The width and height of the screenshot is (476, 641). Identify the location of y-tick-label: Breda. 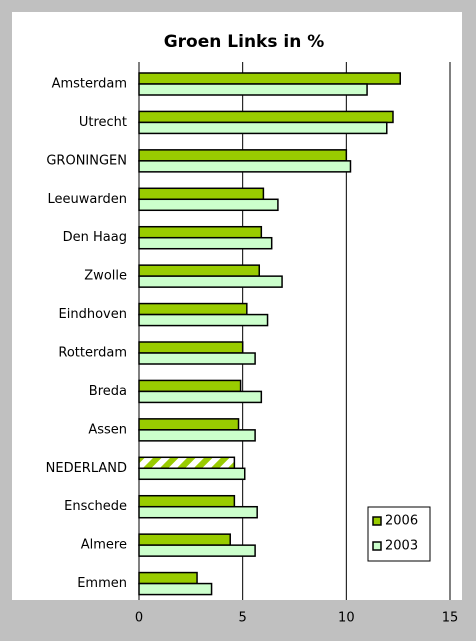
(108, 391).